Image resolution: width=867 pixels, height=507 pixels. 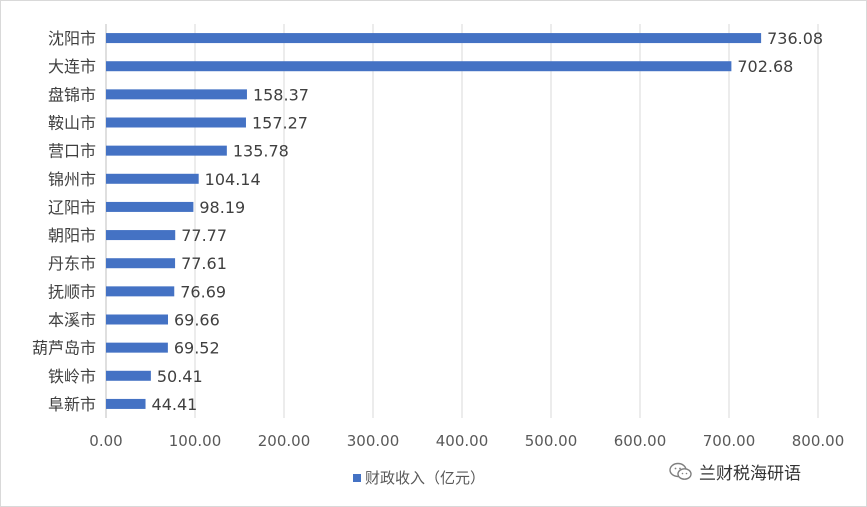 What do you see at coordinates (795, 38) in the screenshot?
I see `data-label: 736.08` at bounding box center [795, 38].